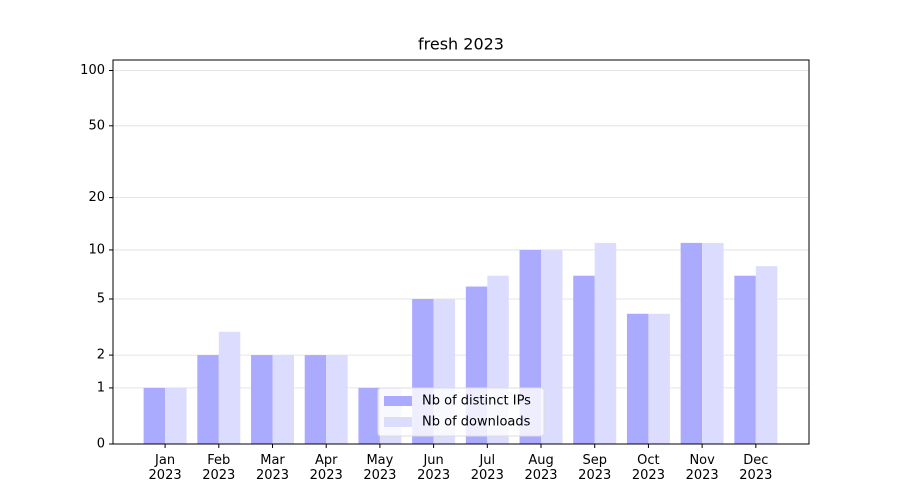 This screenshot has width=900, height=500. I want to click on x-tick-label: May 2023, so click(380, 468).